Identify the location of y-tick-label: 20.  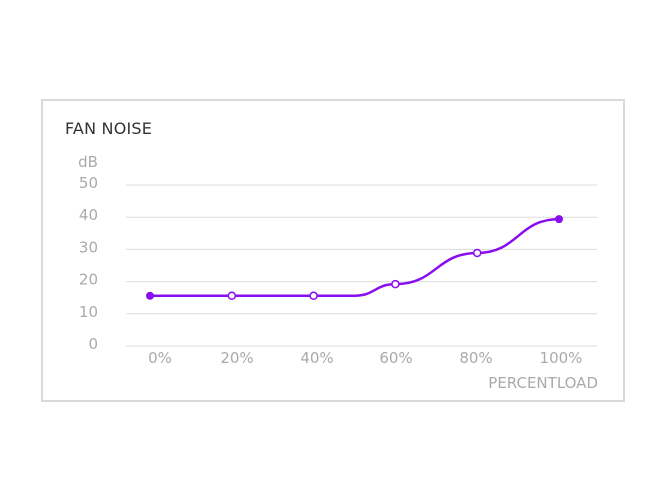
(88, 280).